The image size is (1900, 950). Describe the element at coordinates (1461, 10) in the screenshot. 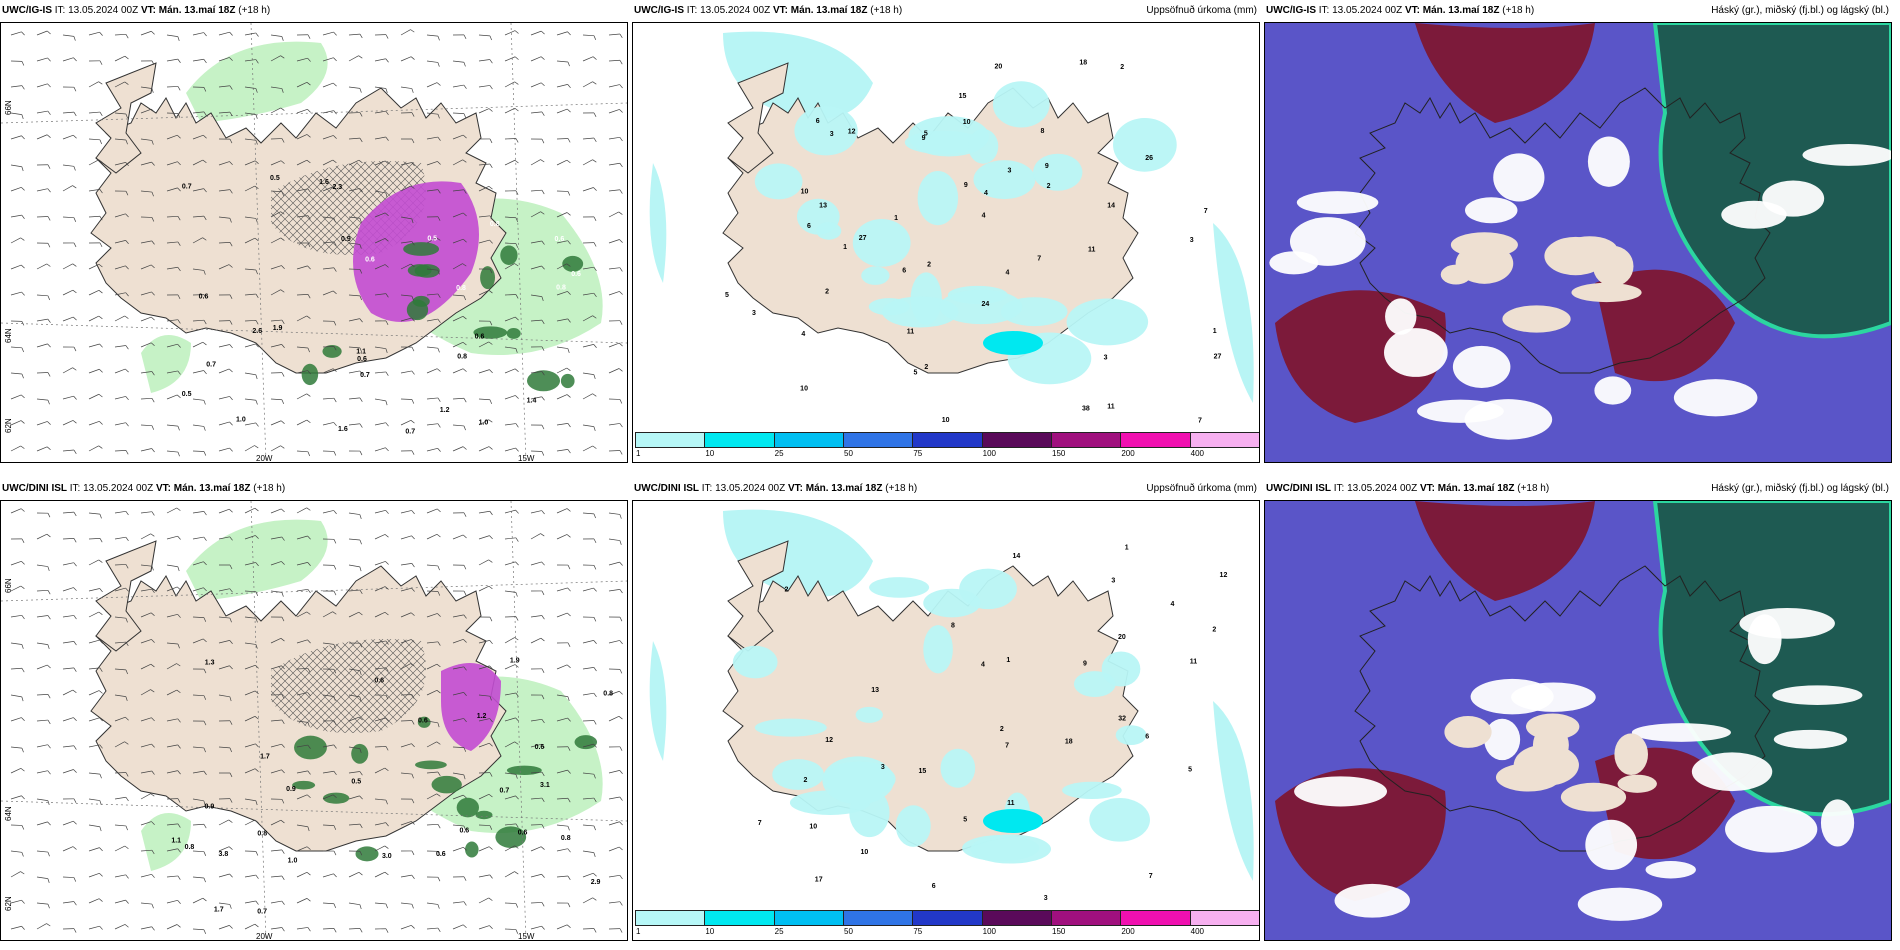

I see `valid-time: Mán. 13.maí 18Z` at that location.